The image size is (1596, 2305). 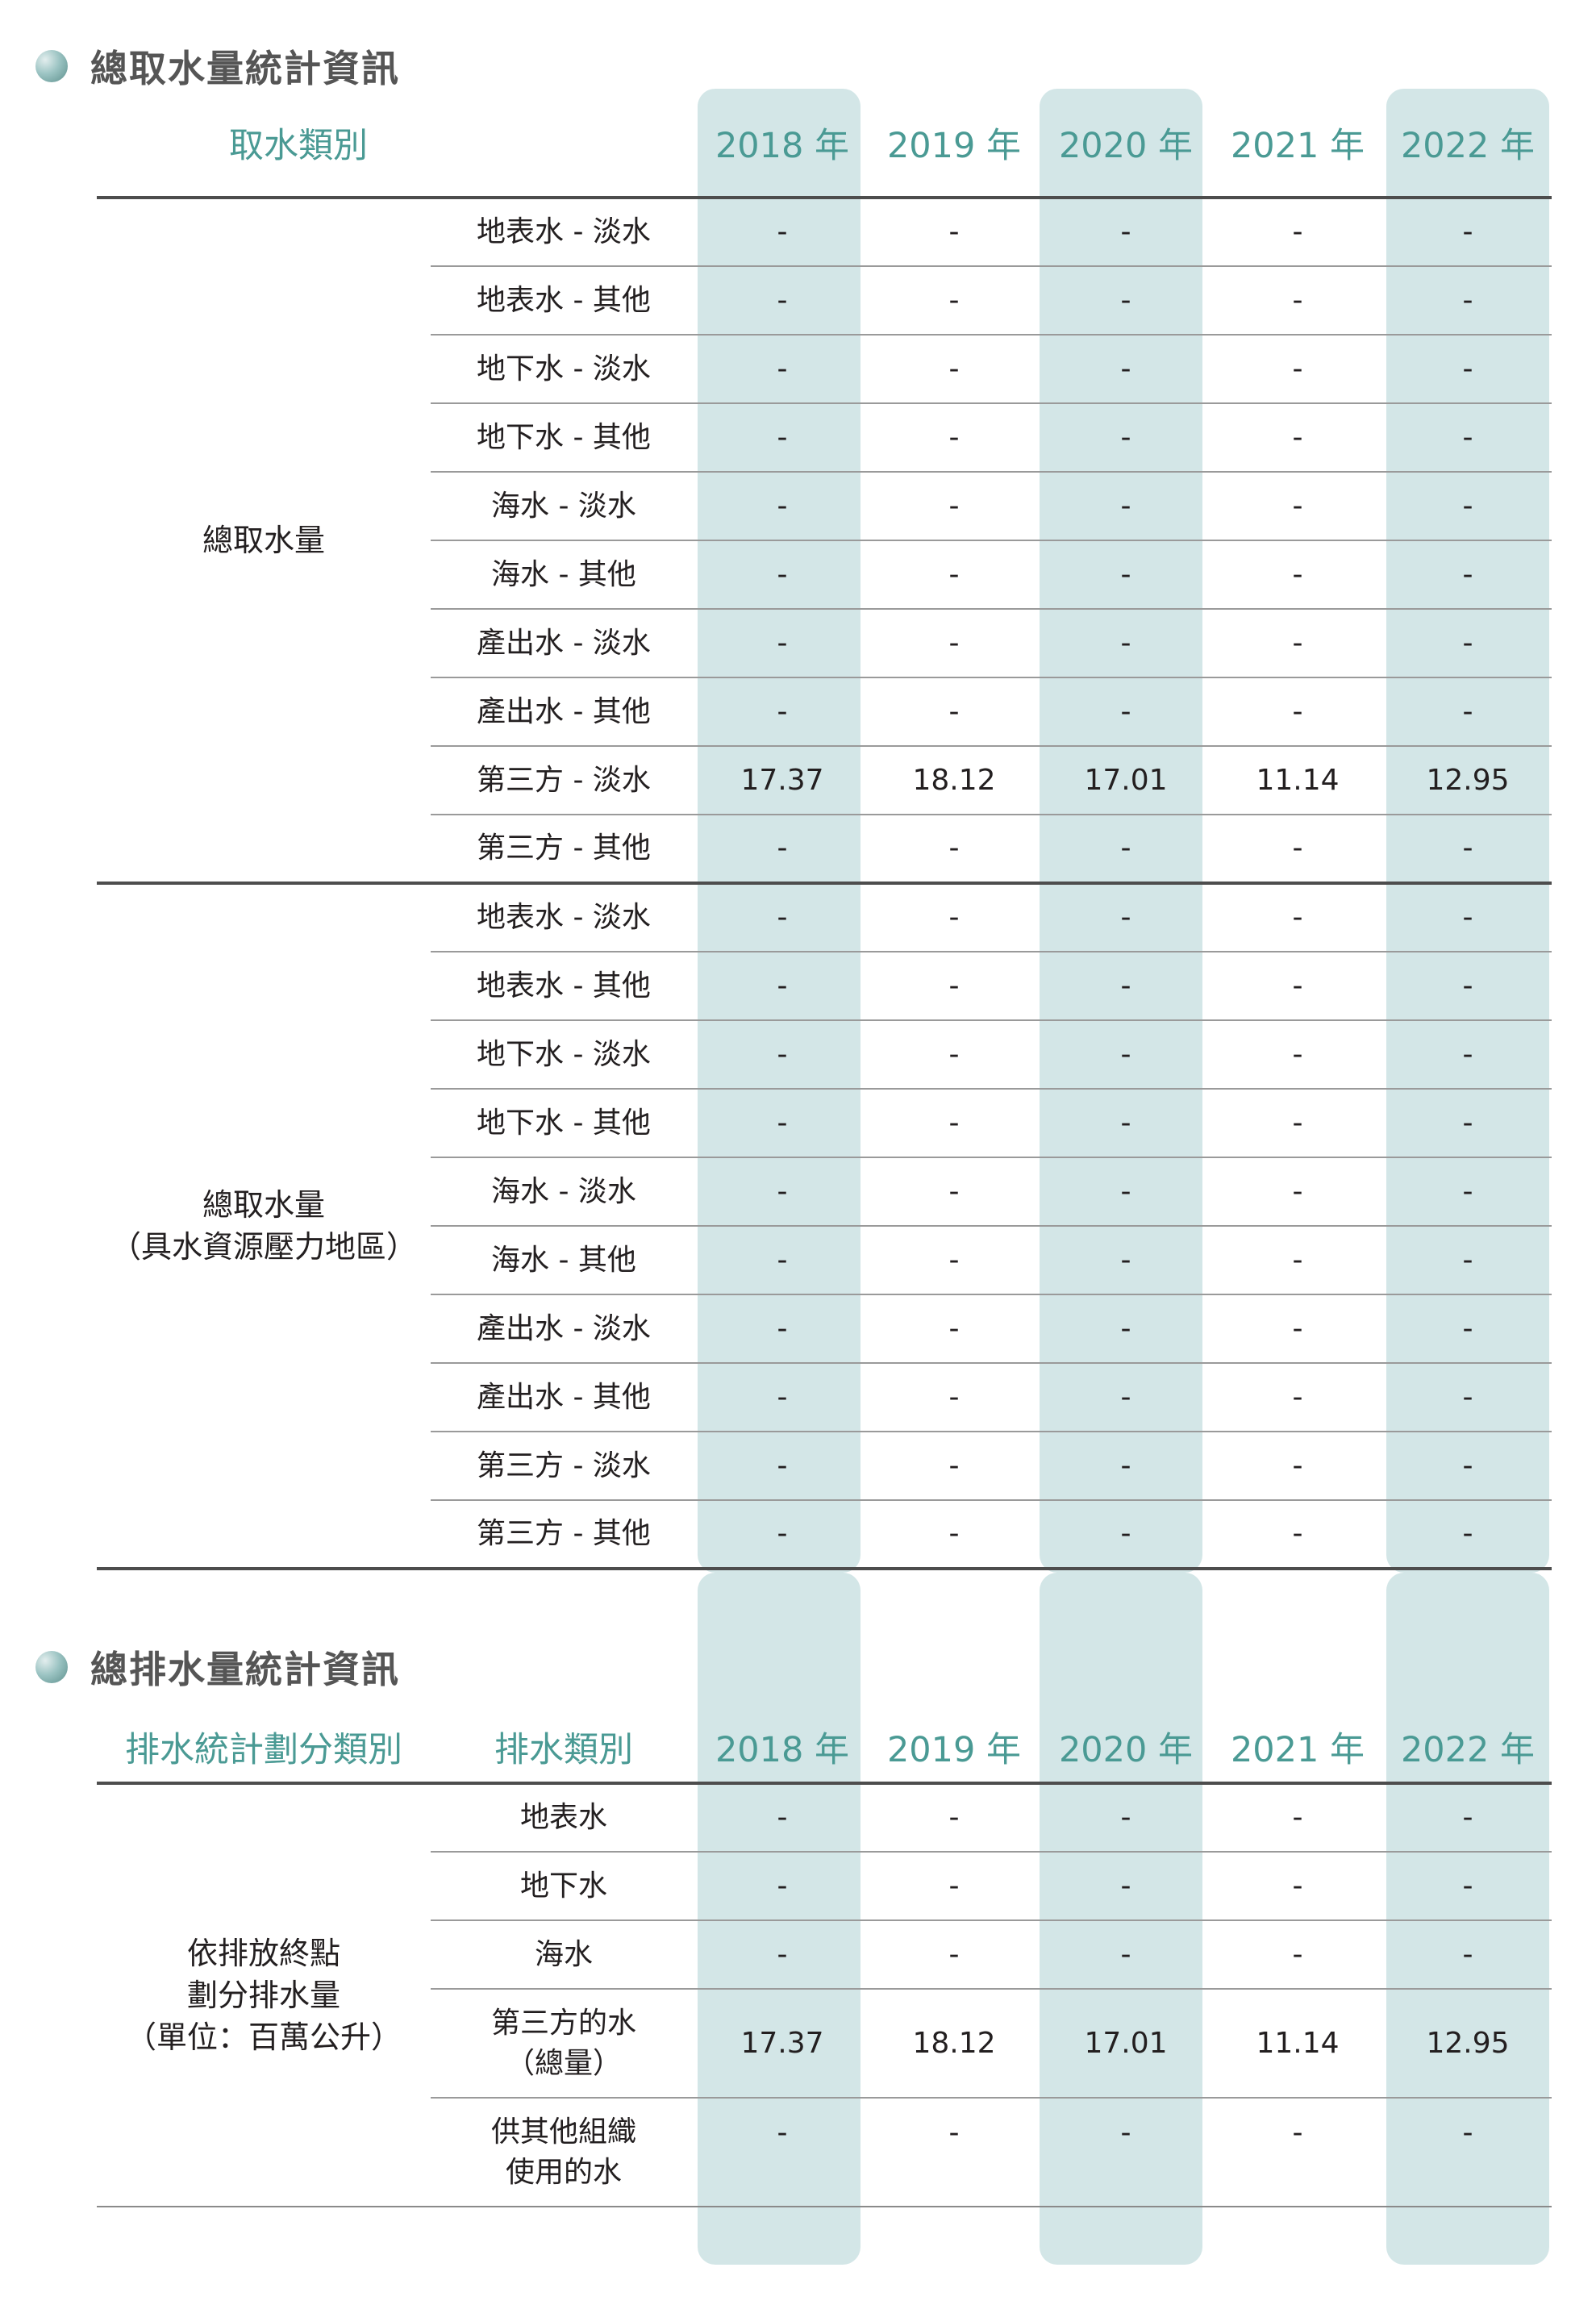 I want to click on table-row: 地下水 - 淡水 - - - - -, so click(x=824, y=369).